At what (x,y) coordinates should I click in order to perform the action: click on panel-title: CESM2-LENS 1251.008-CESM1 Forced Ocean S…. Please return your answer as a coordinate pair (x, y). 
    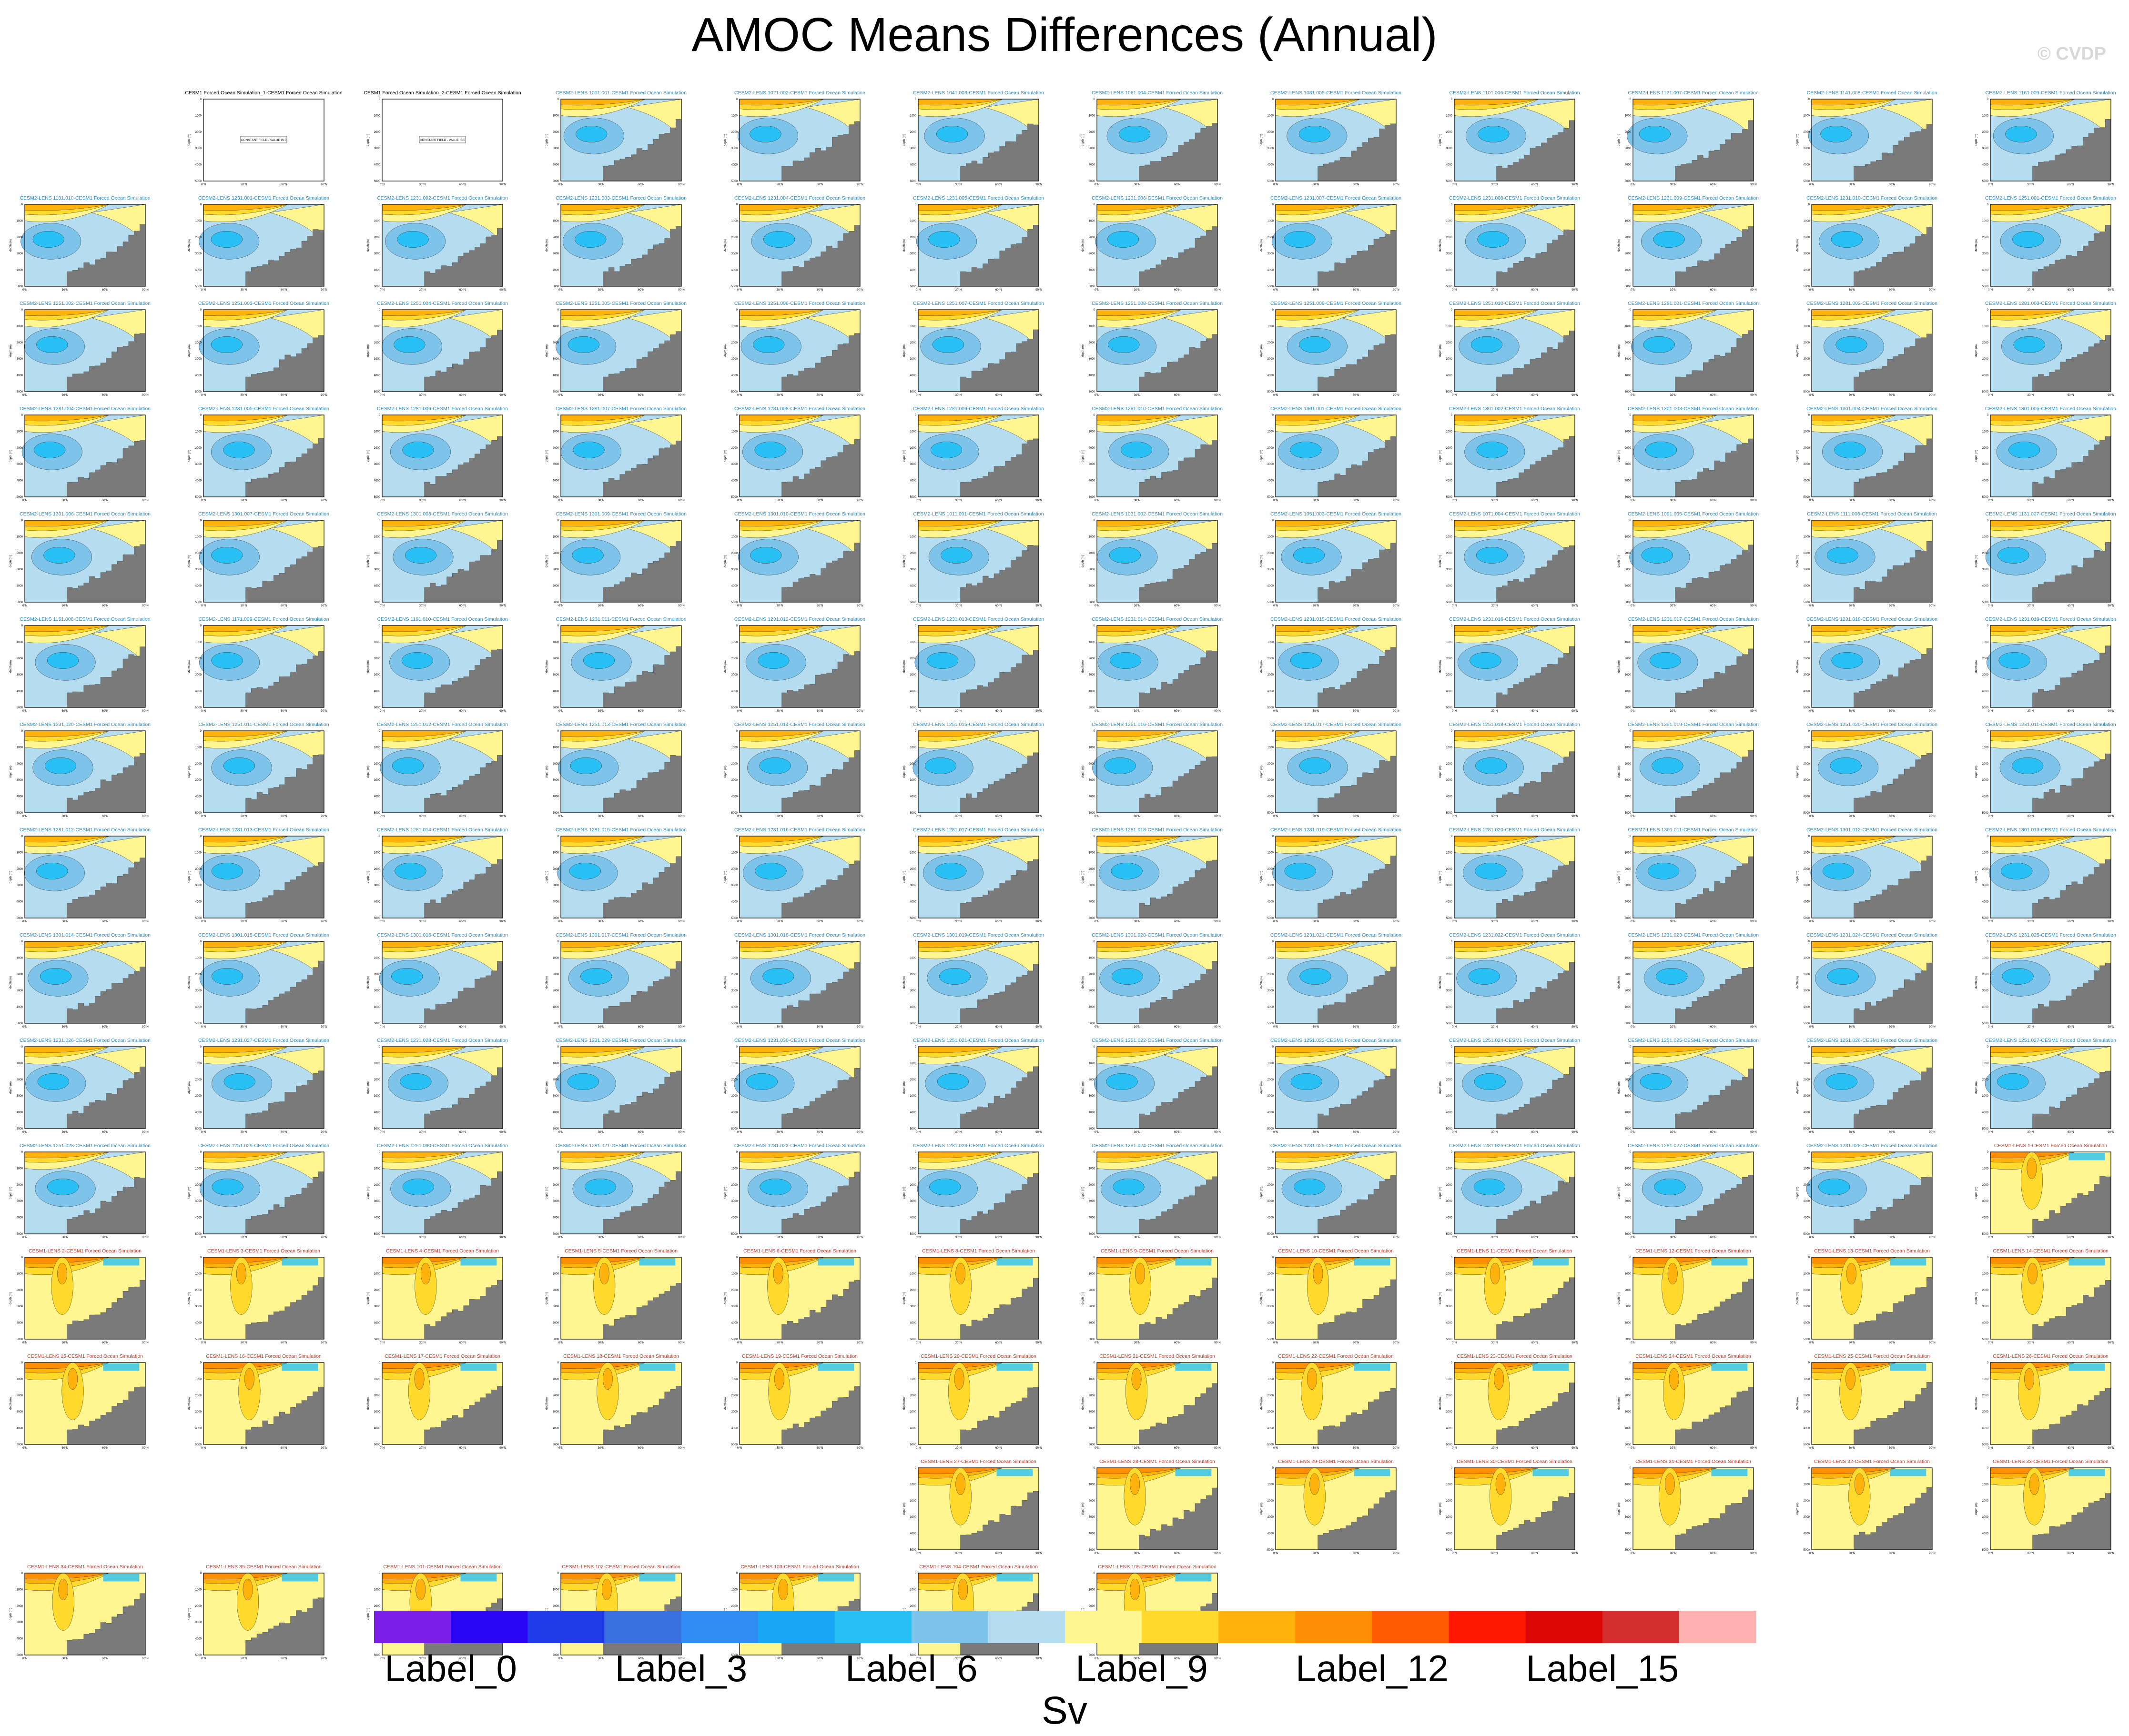
    Looking at the image, I should click on (1157, 303).